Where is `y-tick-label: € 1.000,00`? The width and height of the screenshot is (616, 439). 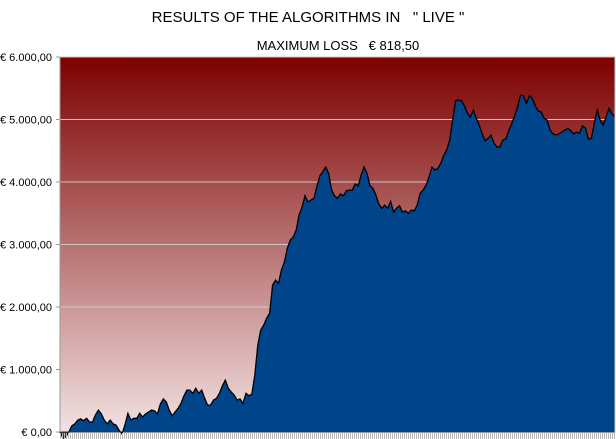 y-tick-label: € 1.000,00 is located at coordinates (26, 371).